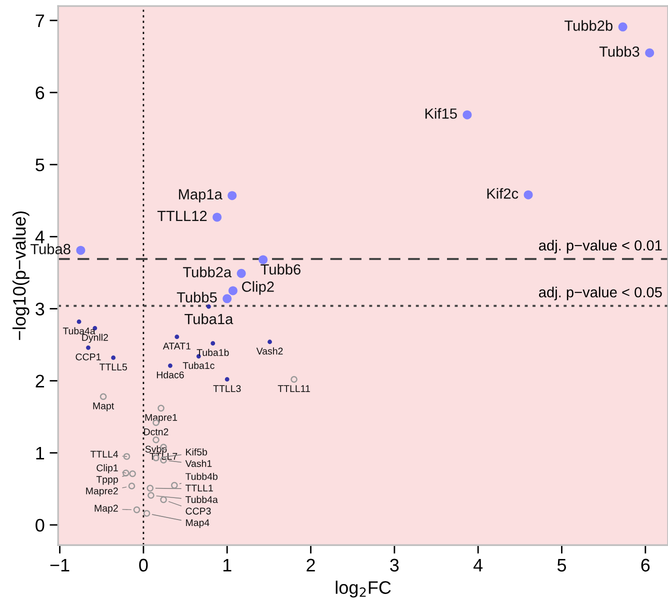  I want to click on y-tick-label: 6, so click(40, 93).